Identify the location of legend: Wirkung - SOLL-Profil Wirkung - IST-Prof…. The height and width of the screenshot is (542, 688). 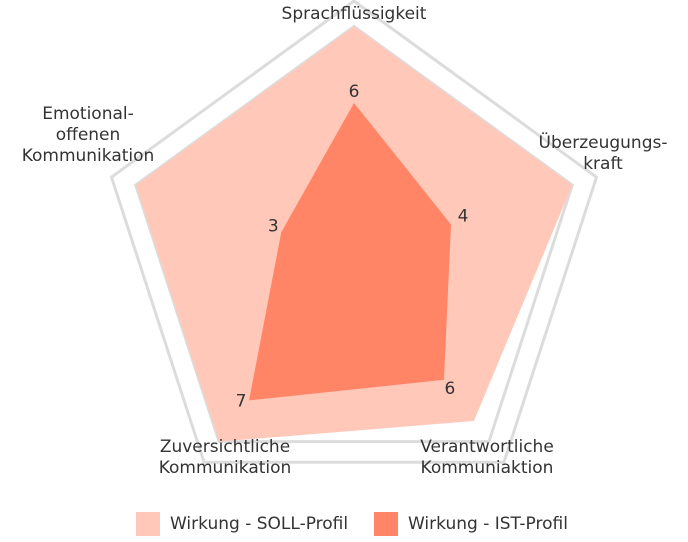
(344, 527).